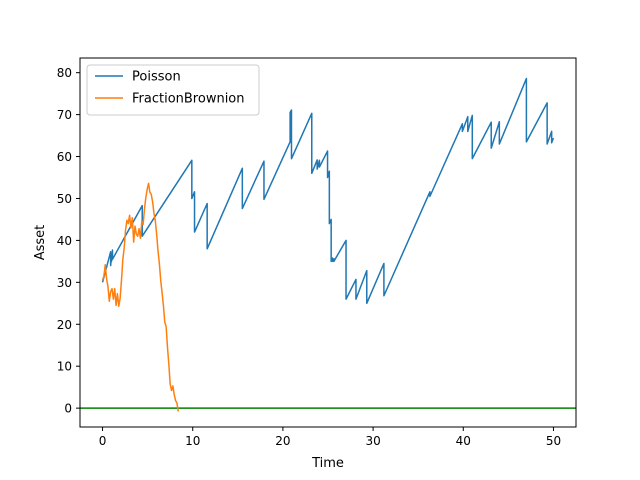 The width and height of the screenshot is (640, 480). Describe the element at coordinates (463, 441) in the screenshot. I see `x-tick-label: 40` at that location.